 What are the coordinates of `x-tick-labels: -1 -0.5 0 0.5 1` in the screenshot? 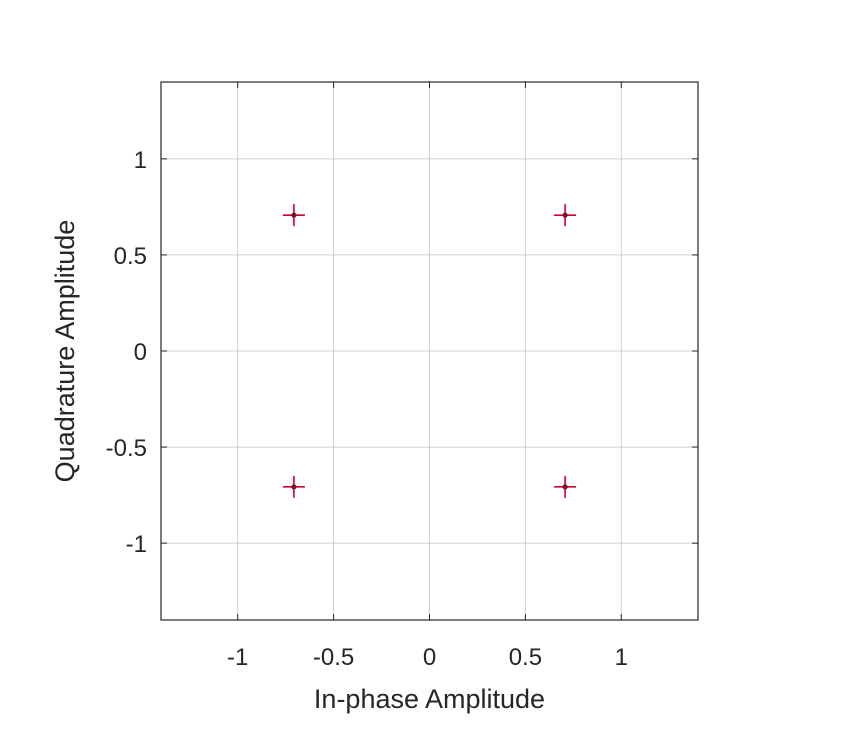 It's located at (427, 657).